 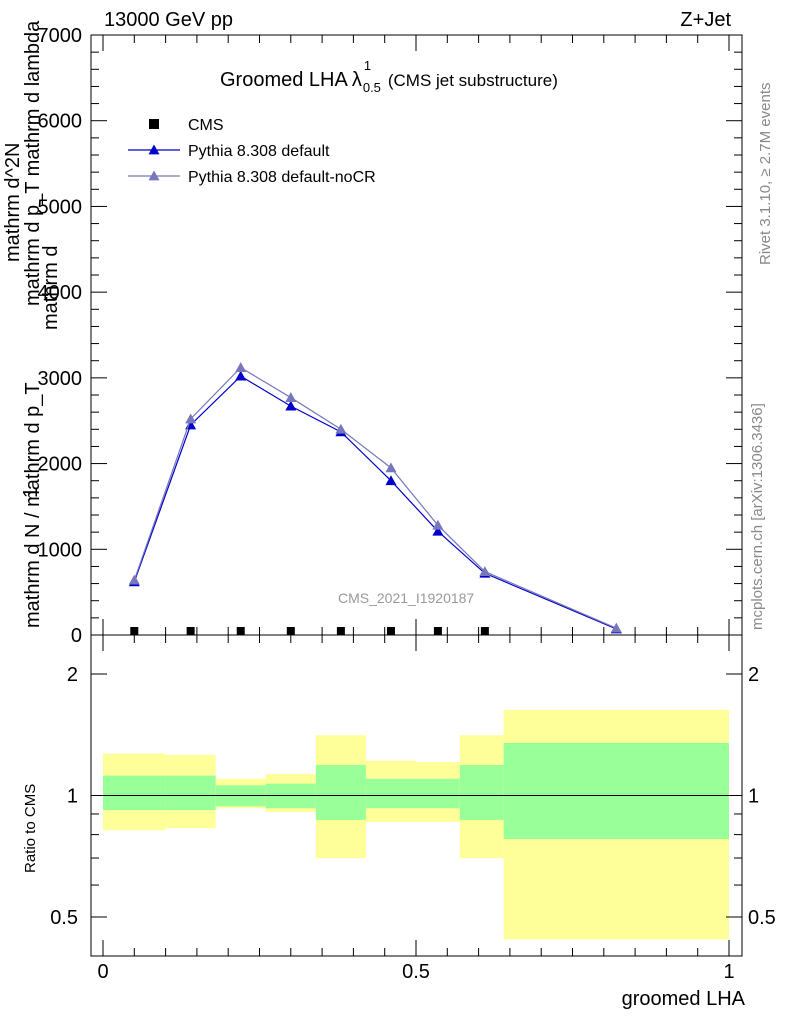 What do you see at coordinates (765, 174) in the screenshot?
I see `rivet-label: Rivet 3.1.10, ≥ 2.7M events` at bounding box center [765, 174].